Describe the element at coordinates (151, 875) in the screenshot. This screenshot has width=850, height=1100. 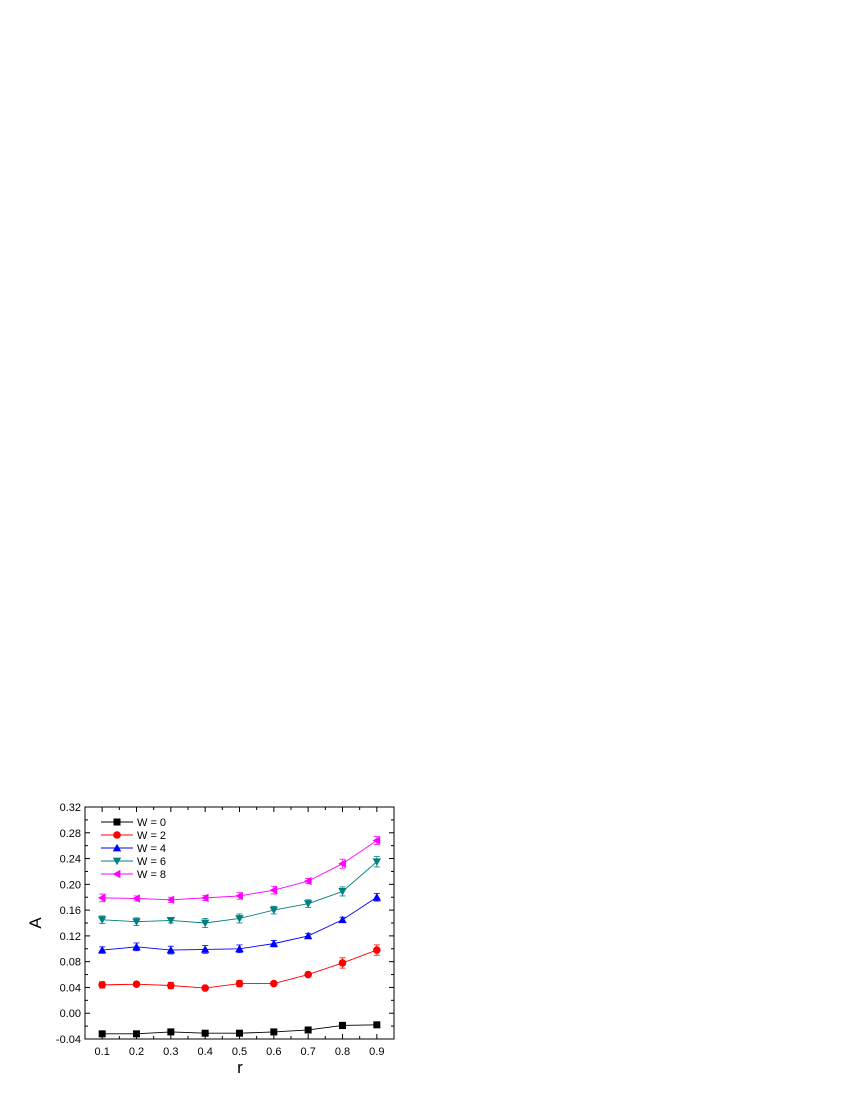
I see `legend-label: W = 8` at that location.